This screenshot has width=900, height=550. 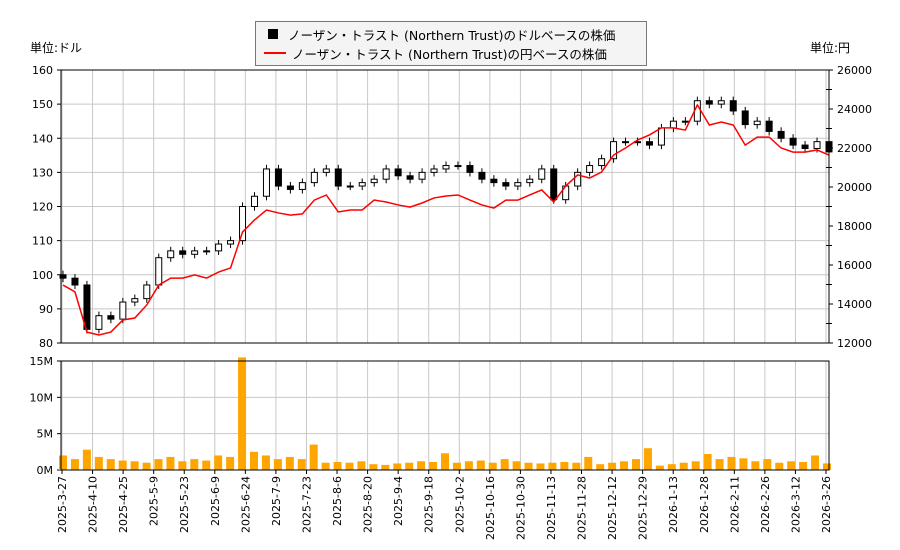 What do you see at coordinates (765, 504) in the screenshot?
I see `x-tick-label: 2026-2-26` at bounding box center [765, 504].